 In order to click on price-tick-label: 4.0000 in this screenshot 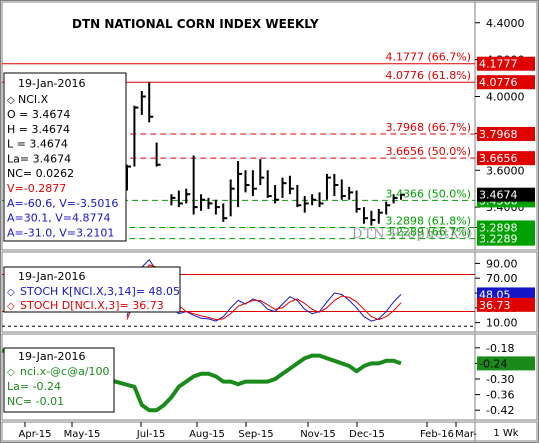, I will do `click(505, 97)`.